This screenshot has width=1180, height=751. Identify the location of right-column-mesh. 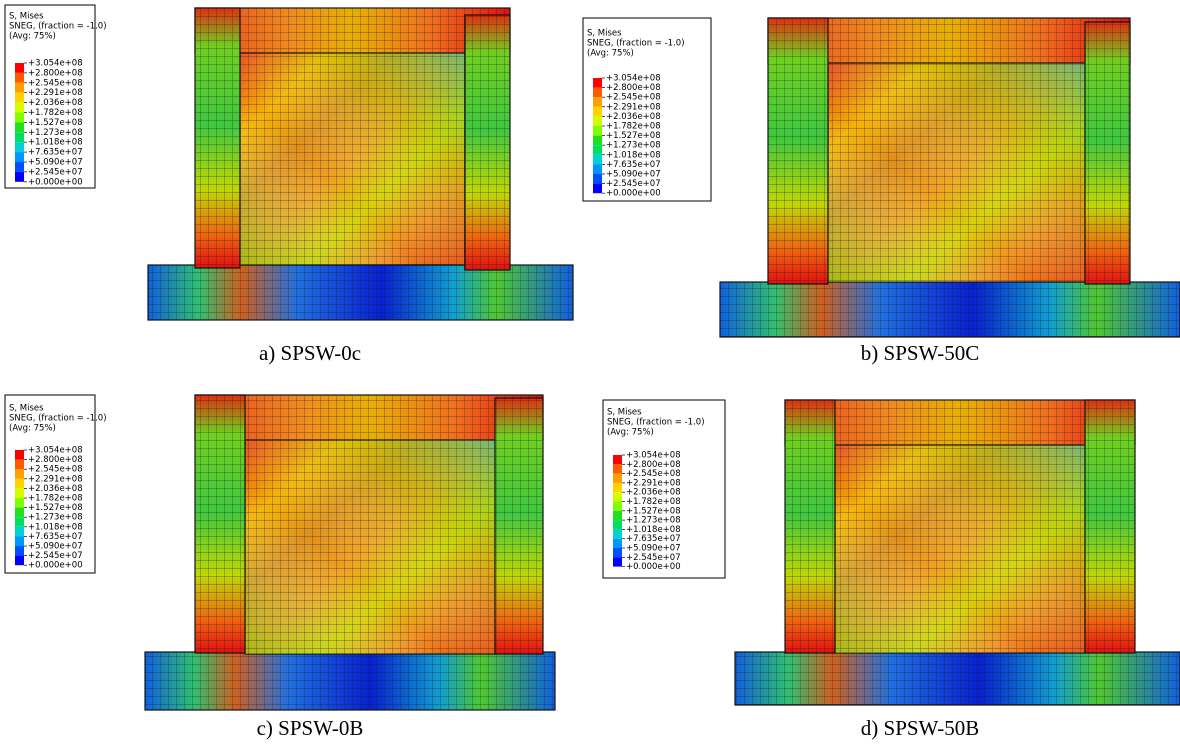
(1107, 153).